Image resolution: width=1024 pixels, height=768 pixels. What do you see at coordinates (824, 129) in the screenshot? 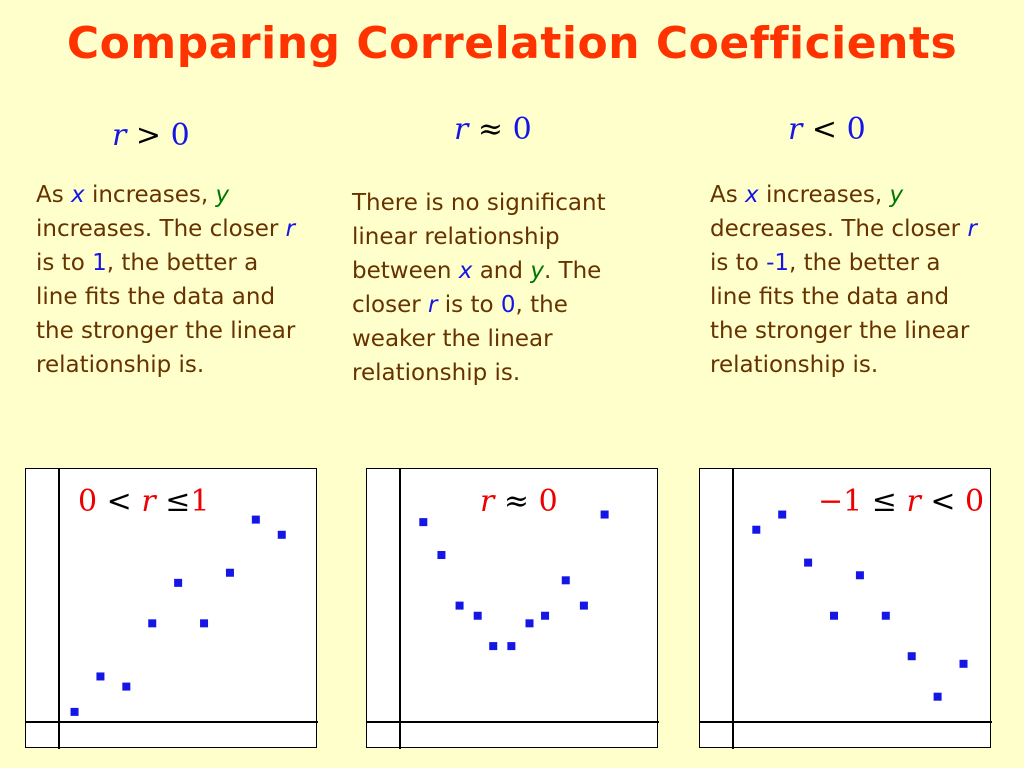
I see `relation-op: <` at bounding box center [824, 129].